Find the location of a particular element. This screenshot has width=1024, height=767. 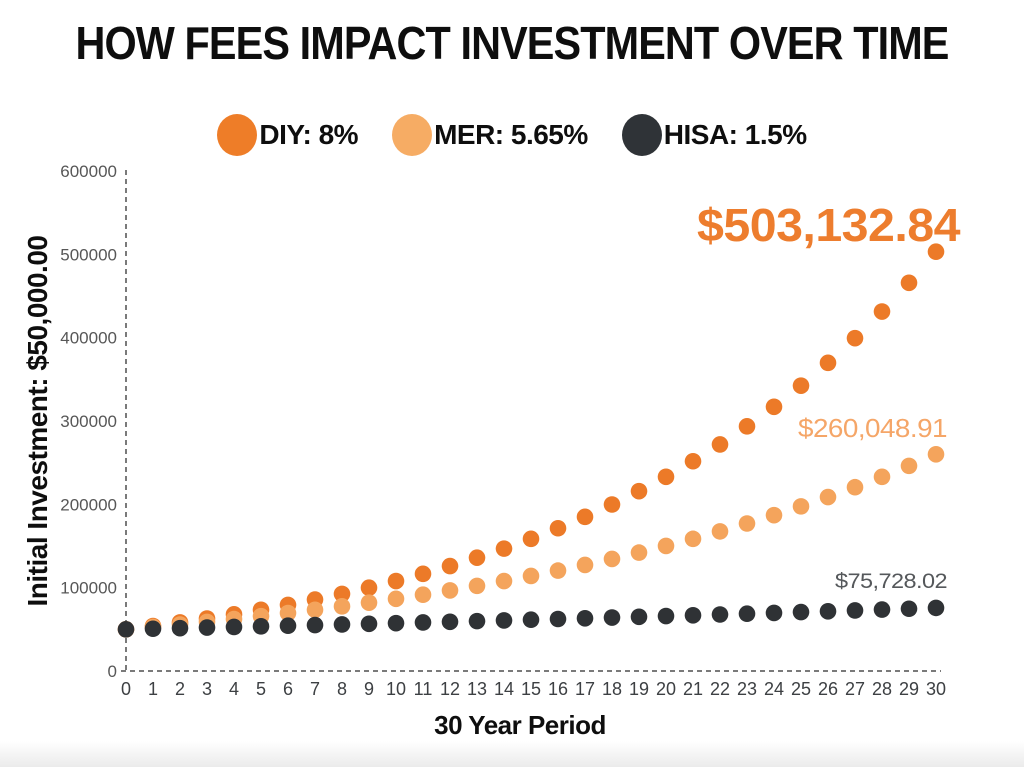

legend-label-mer: MER: 5.65% is located at coordinates (511, 134).